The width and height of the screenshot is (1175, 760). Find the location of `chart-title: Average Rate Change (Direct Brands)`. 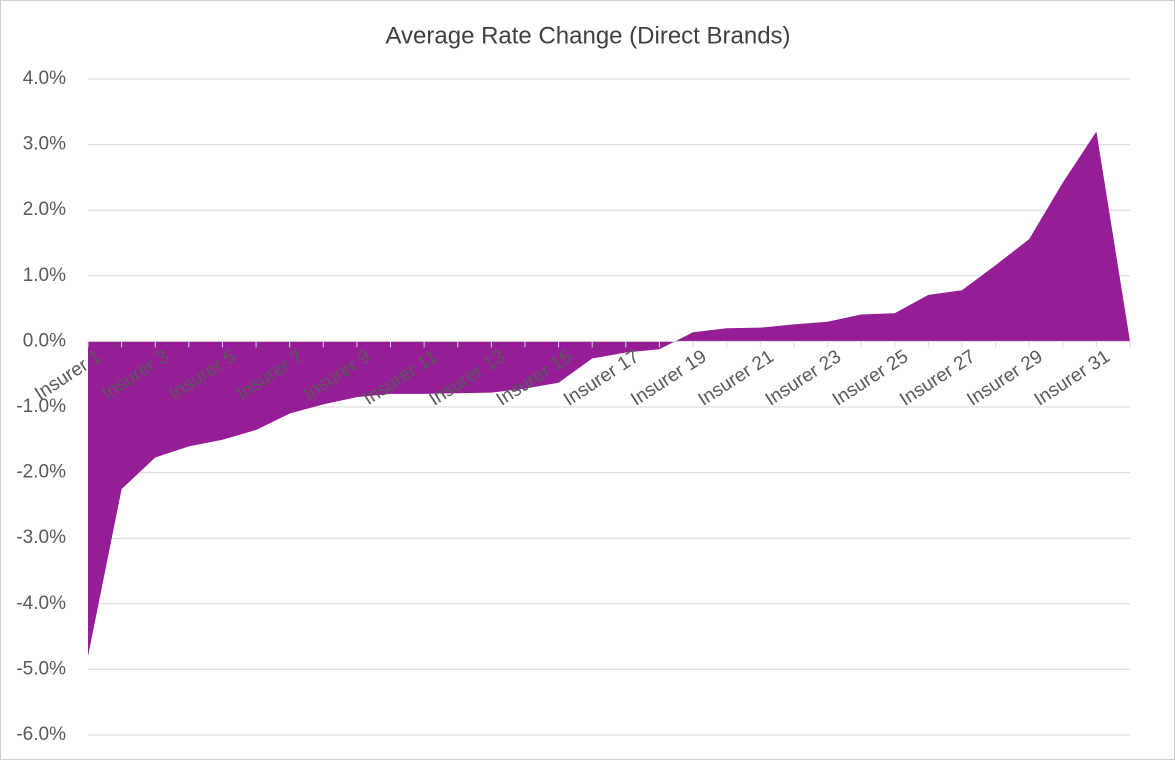

chart-title: Average Rate Change (Direct Brands) is located at coordinates (587, 35).